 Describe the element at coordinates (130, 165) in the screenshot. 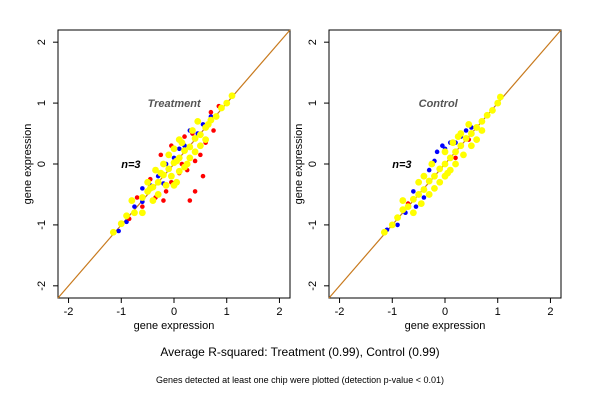

I see `sample-count-label: n=3` at that location.